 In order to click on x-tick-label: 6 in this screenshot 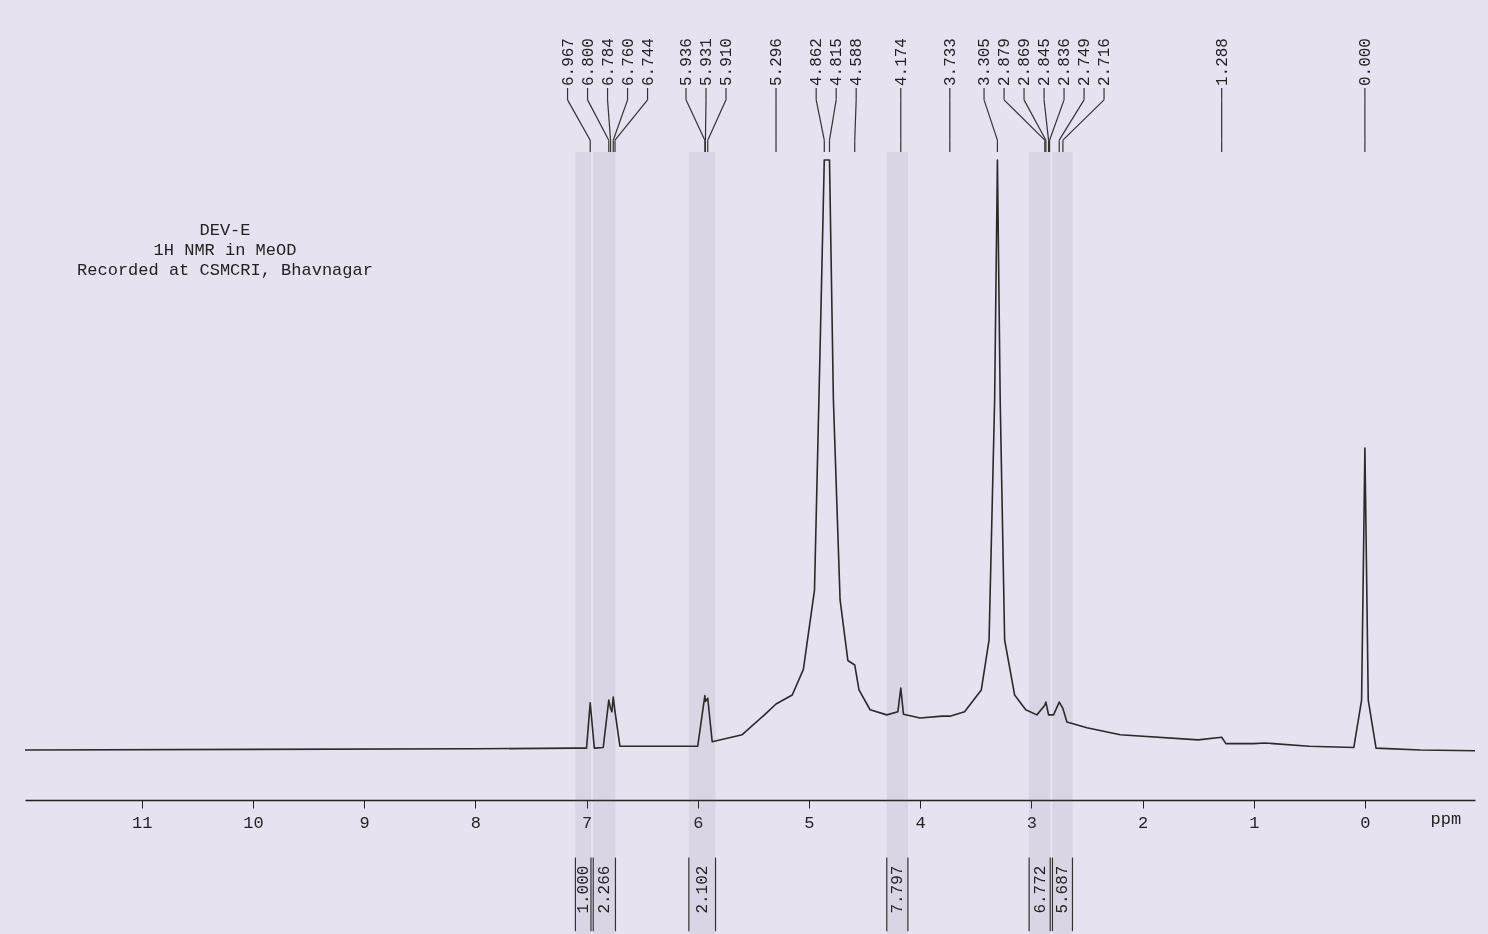, I will do `click(698, 823)`.